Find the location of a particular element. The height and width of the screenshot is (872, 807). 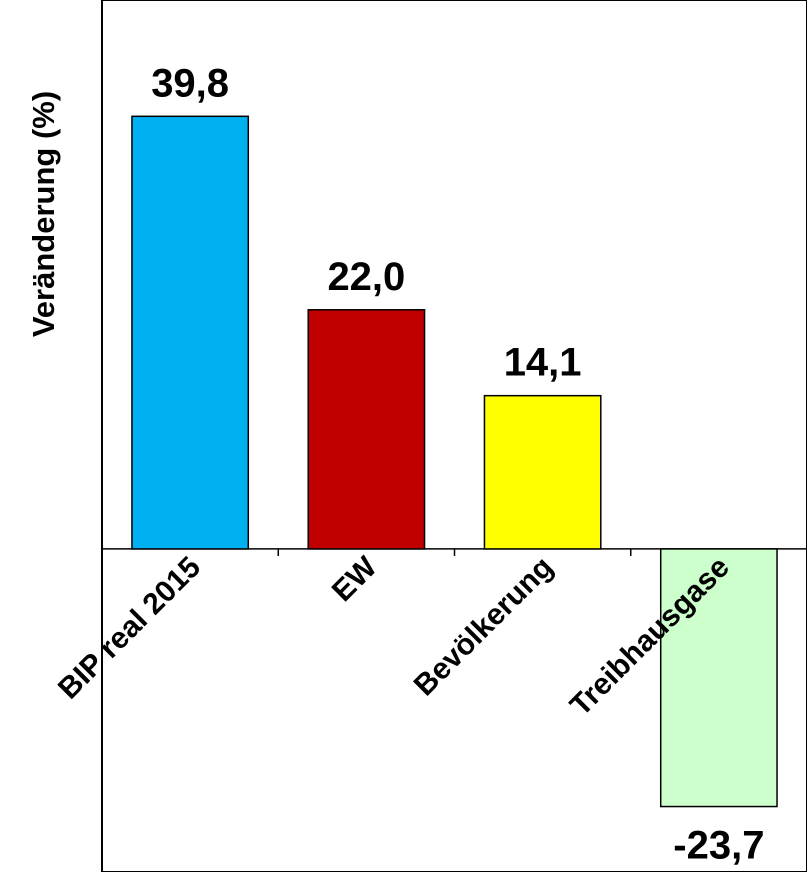

bar-bip-real-2015 is located at coordinates (190, 332).